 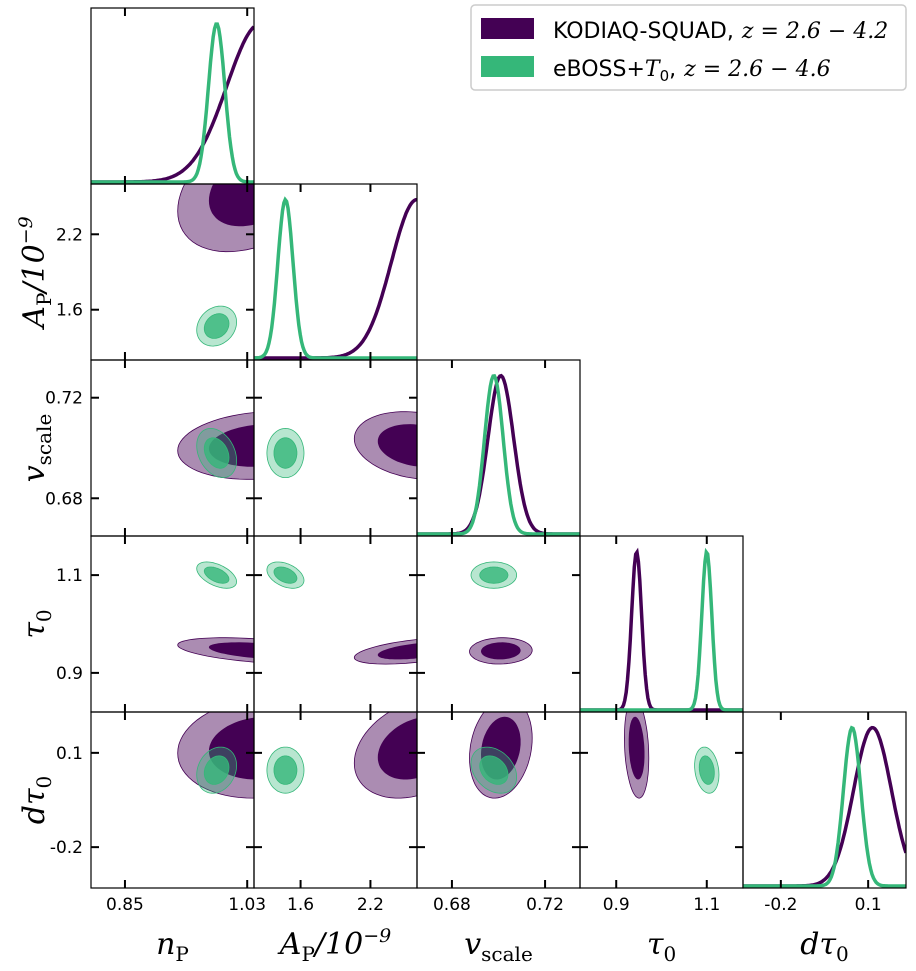 What do you see at coordinates (334, 945) in the screenshot?
I see `x-axis-title-AP: AP/10−9` at bounding box center [334, 945].